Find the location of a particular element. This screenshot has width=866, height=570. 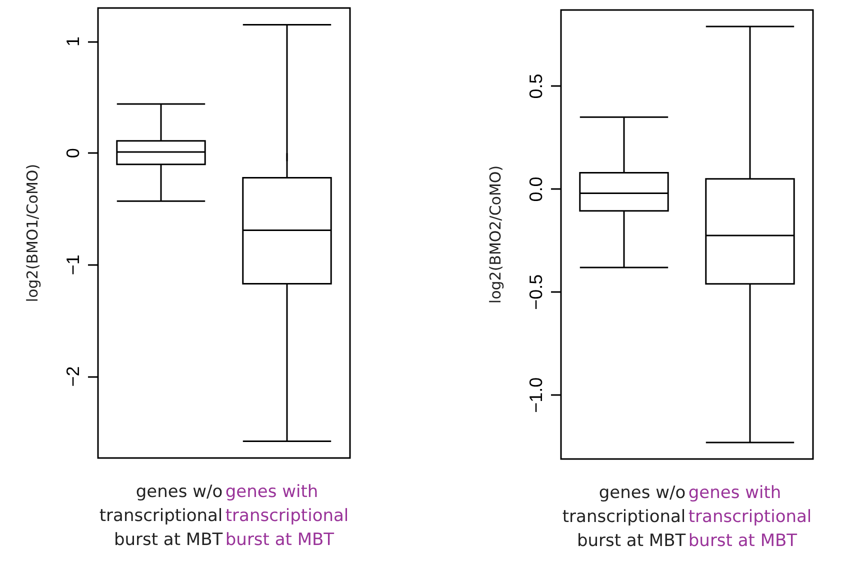

y-tick-label: −1 is located at coordinates (73, 265).